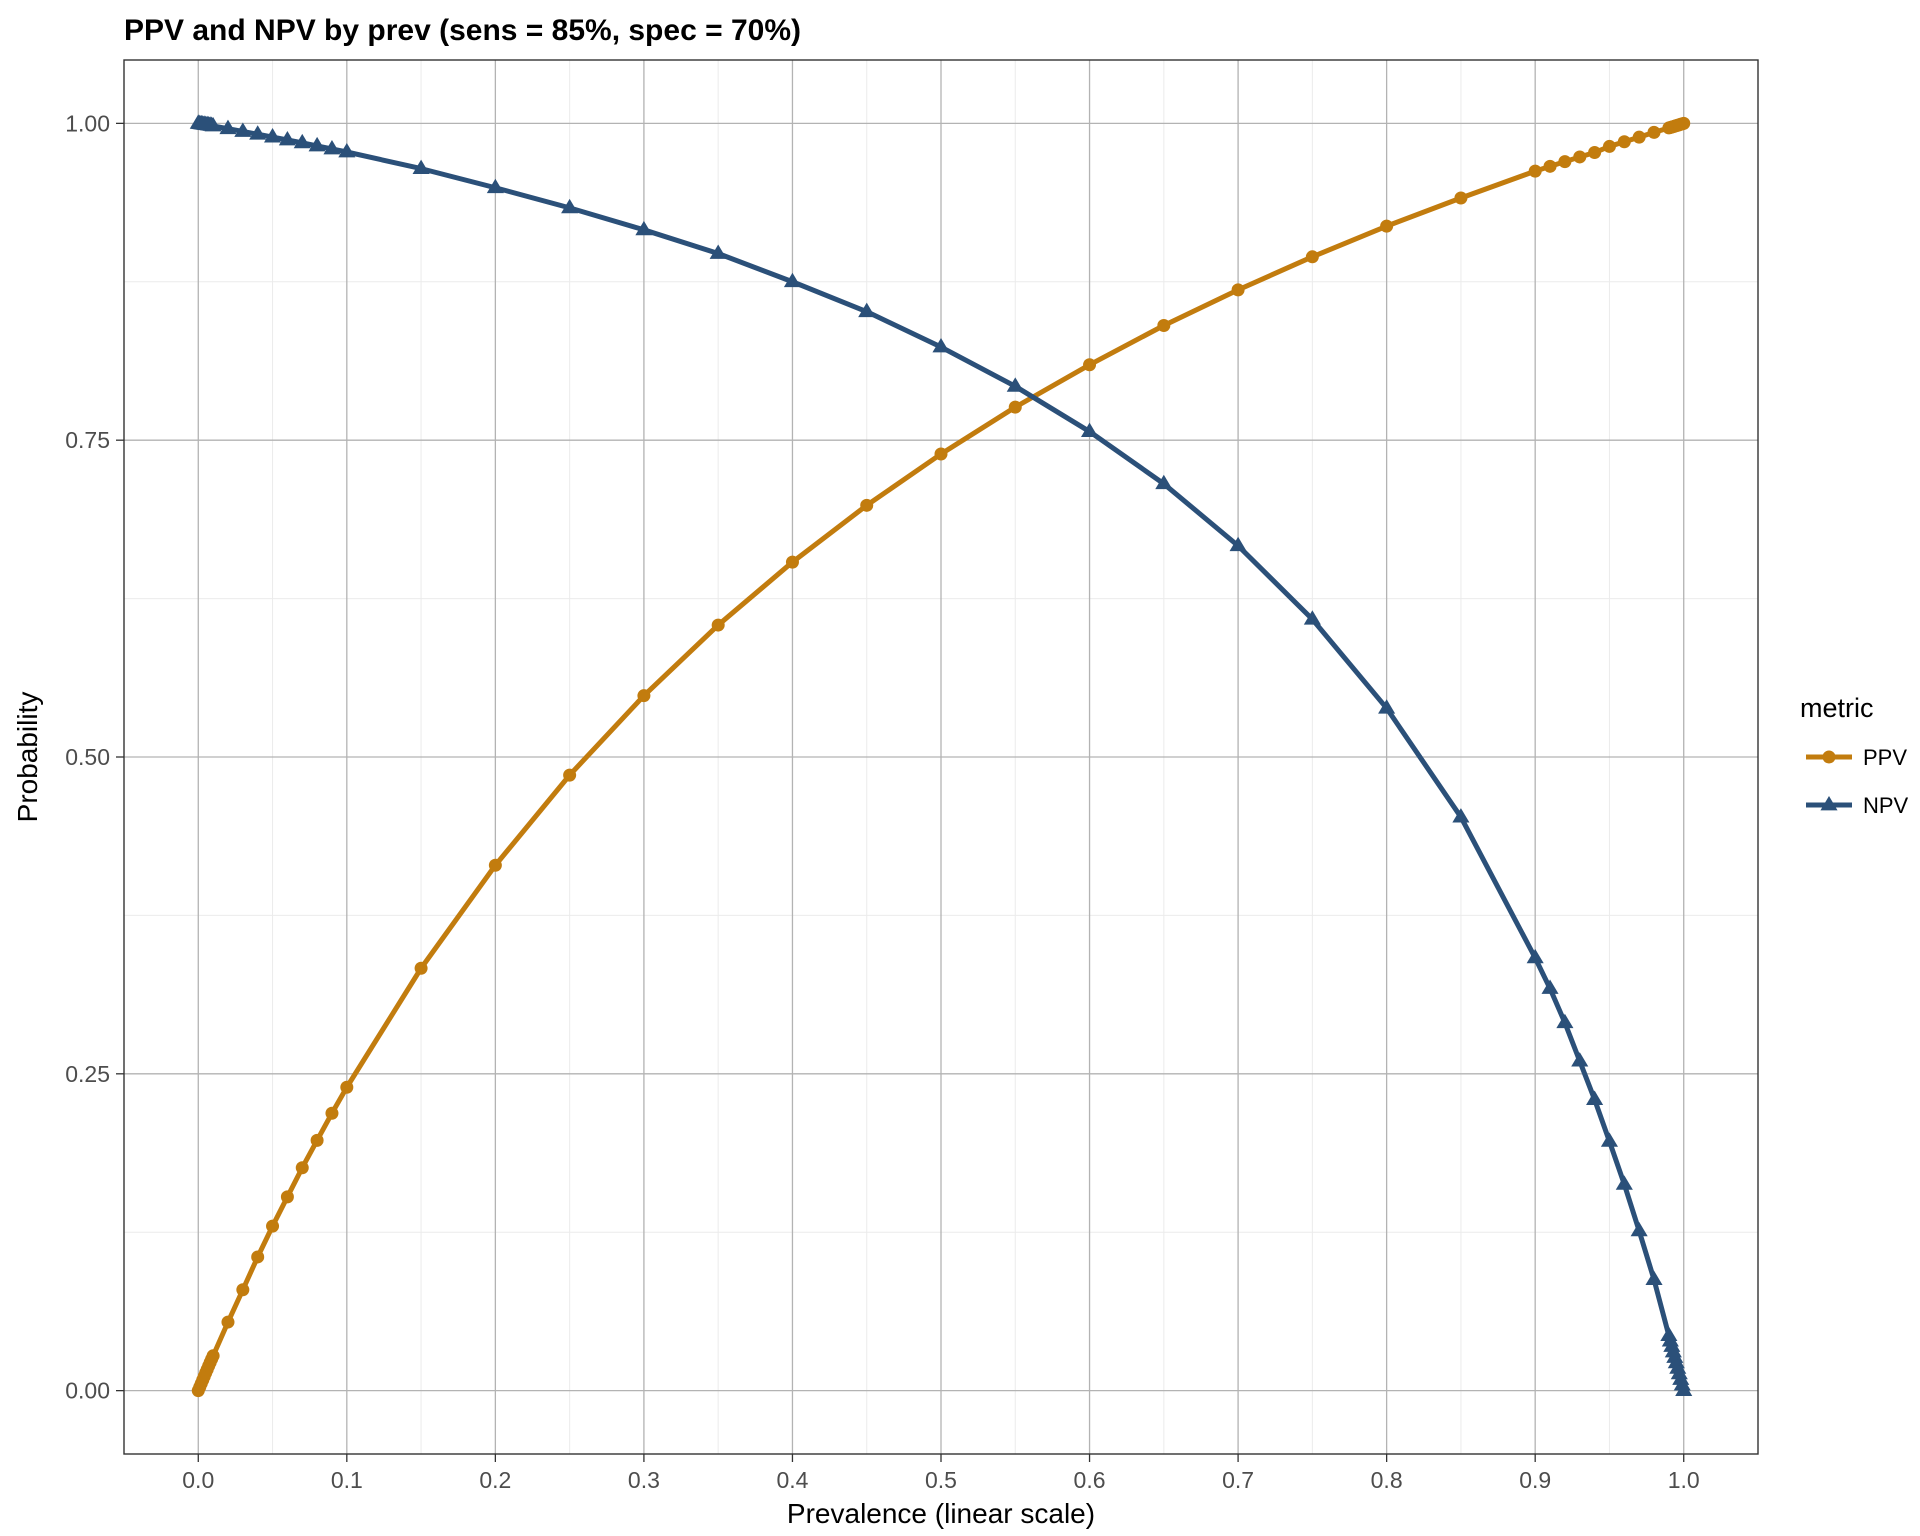 The width and height of the screenshot is (1920, 1536). What do you see at coordinates (1684, 1480) in the screenshot?
I see `x-tick-label: 1.0` at bounding box center [1684, 1480].